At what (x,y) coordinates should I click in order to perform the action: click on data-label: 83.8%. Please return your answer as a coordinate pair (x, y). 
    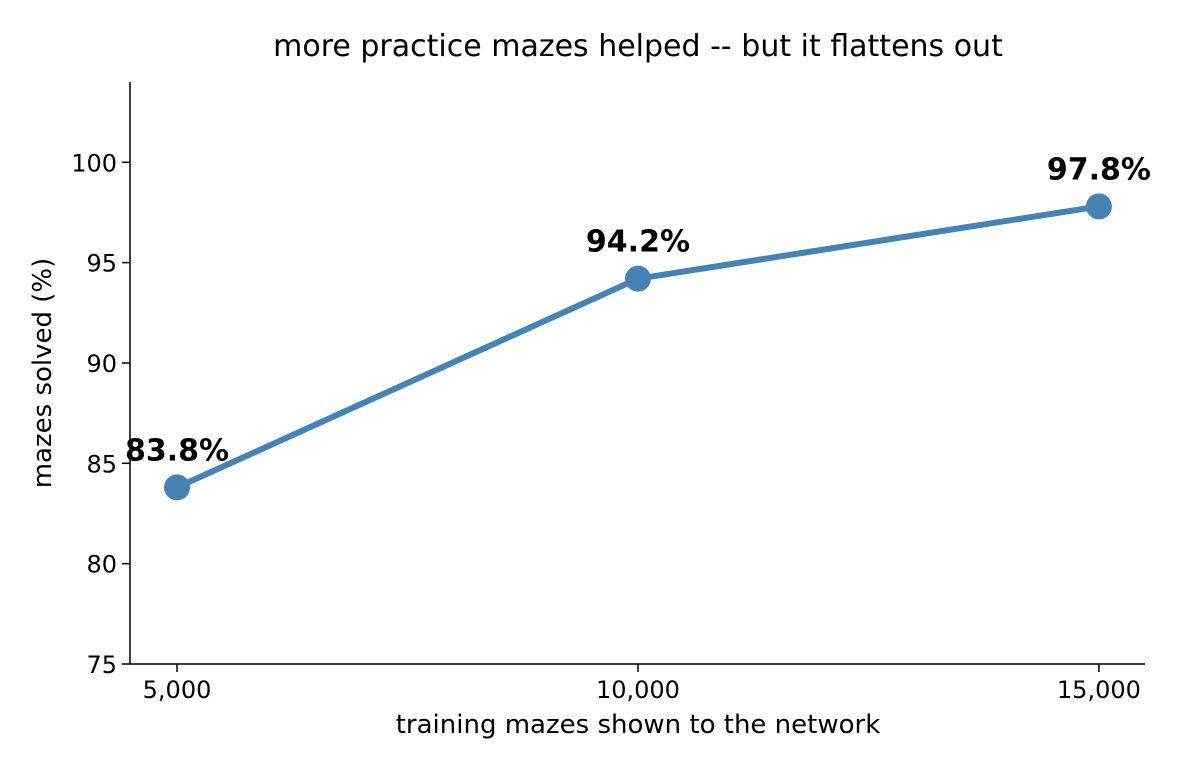
    Looking at the image, I should click on (177, 450).